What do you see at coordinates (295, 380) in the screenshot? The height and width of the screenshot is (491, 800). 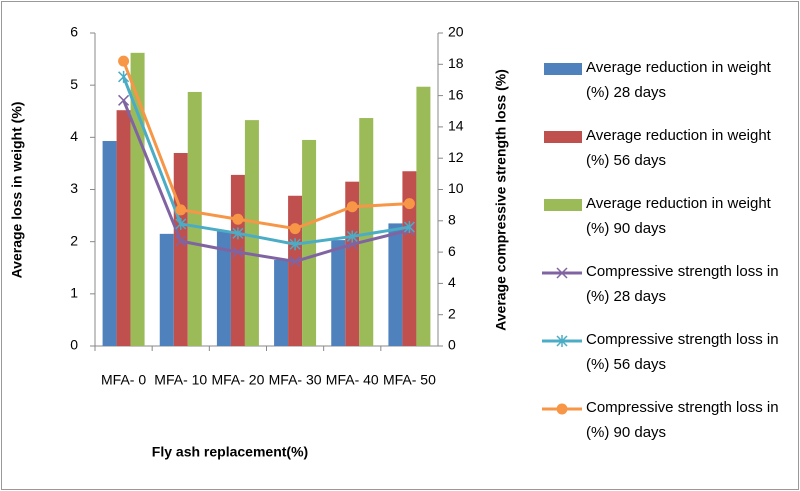 I see `x-tick-label: MFA- 30` at bounding box center [295, 380].